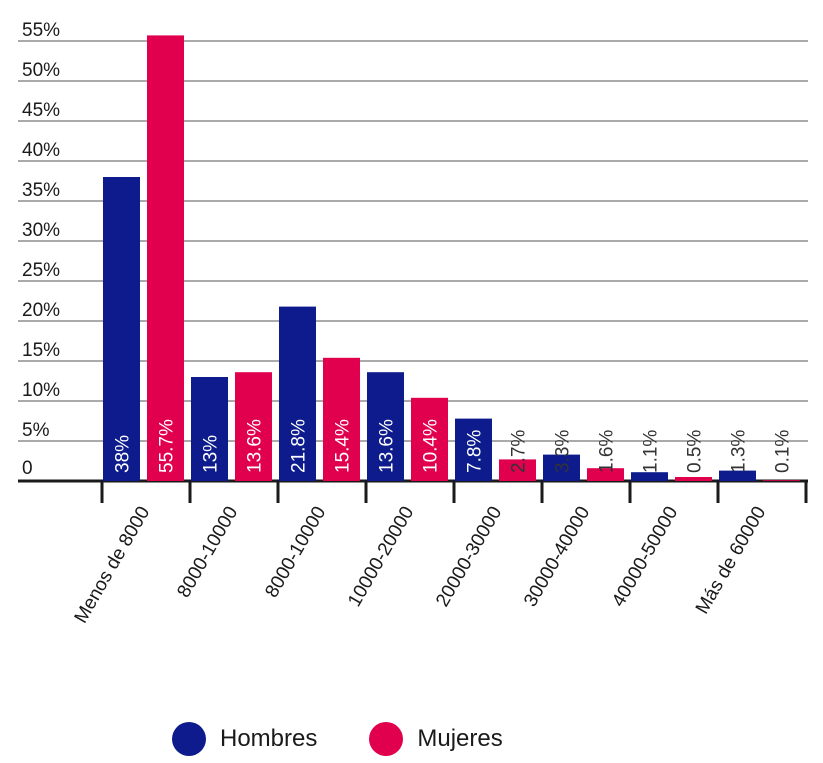 Image resolution: width=823 pixels, height=763 pixels. Describe the element at coordinates (563, 451) in the screenshot. I see `data-label: 3.3%` at that location.